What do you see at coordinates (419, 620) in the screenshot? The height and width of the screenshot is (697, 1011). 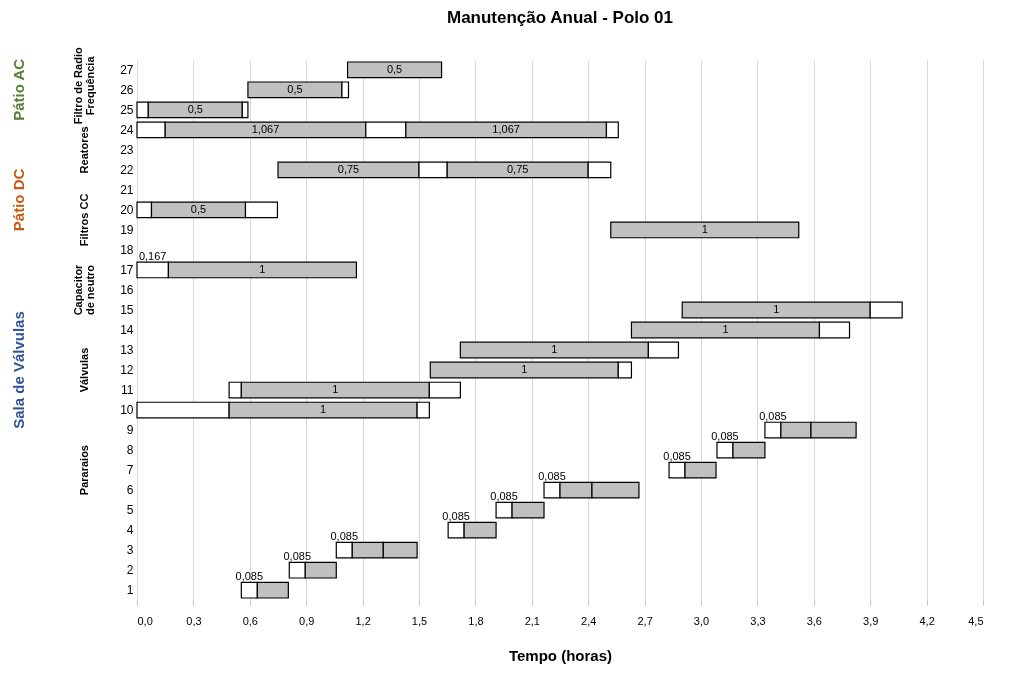 I see `x-tick-label: 1,5` at bounding box center [419, 620].